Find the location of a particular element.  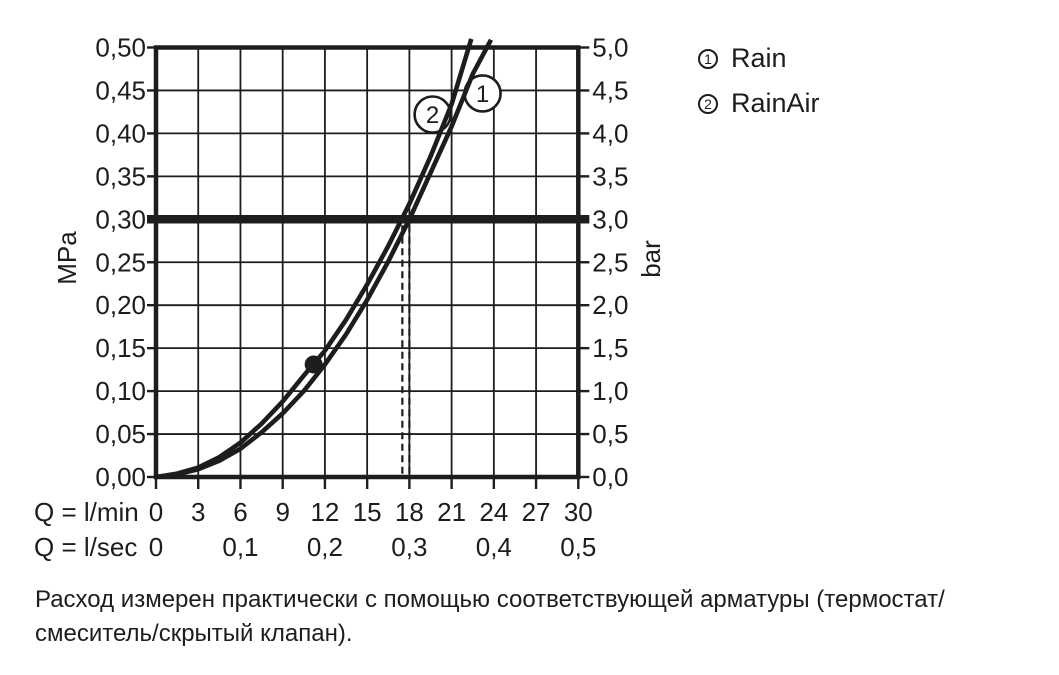

operating-point-dot is located at coordinates (313, 364).